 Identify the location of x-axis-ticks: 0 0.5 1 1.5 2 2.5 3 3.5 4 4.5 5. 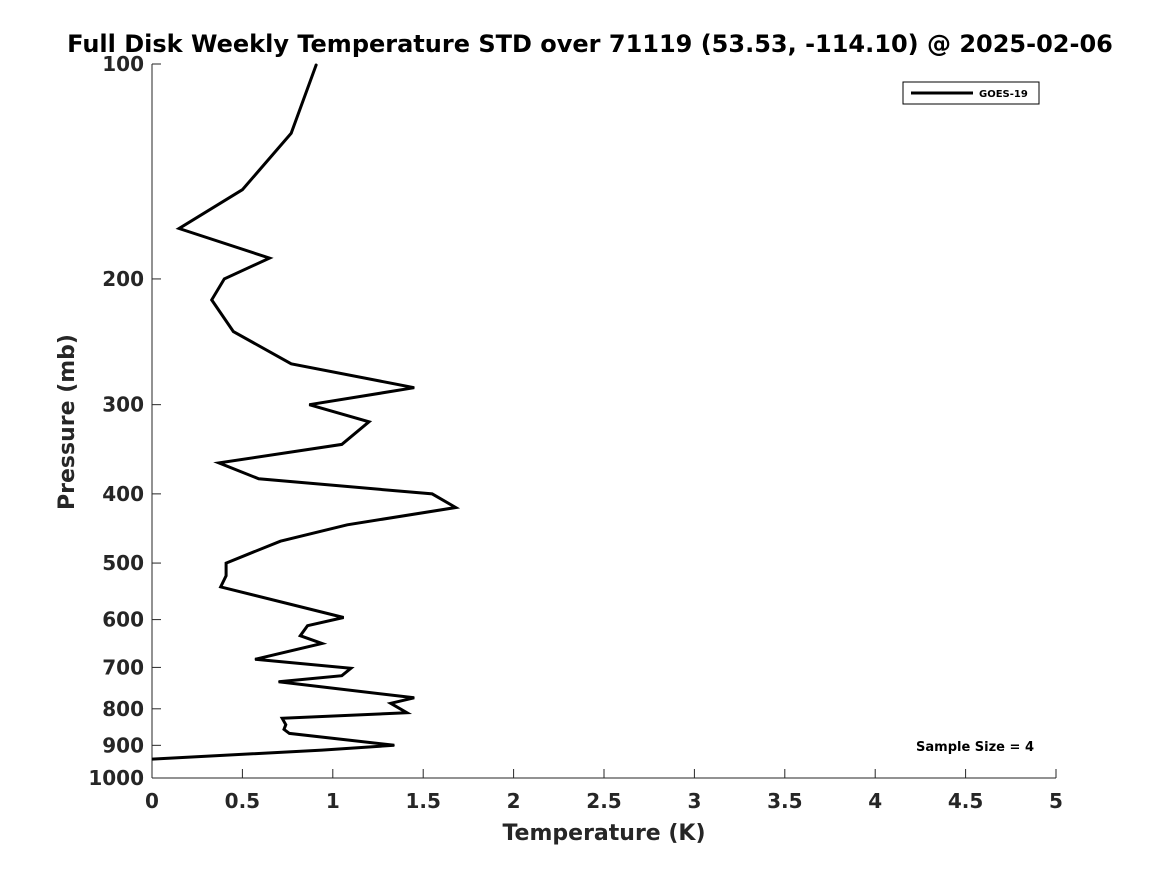
(604, 791).